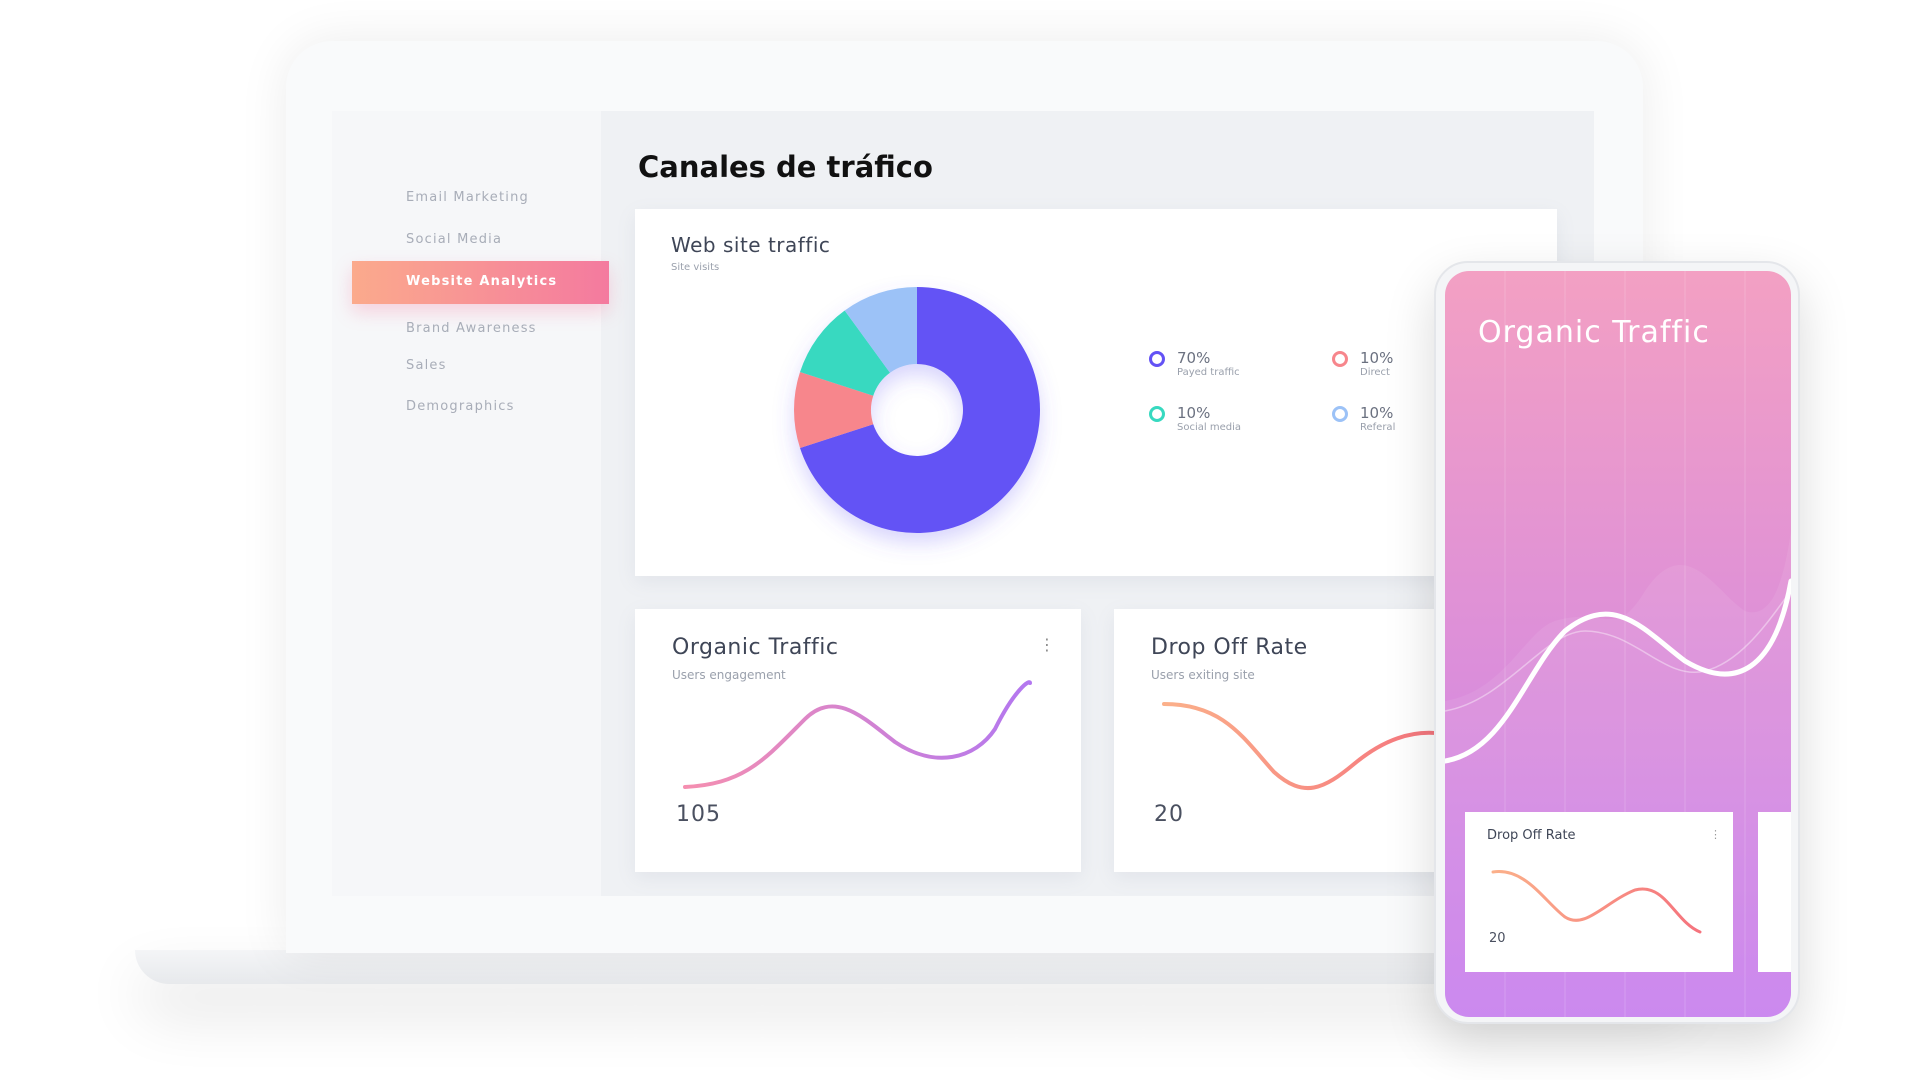  Describe the element at coordinates (695, 267) in the screenshot. I see `card-subtitle: Site visits` at that location.